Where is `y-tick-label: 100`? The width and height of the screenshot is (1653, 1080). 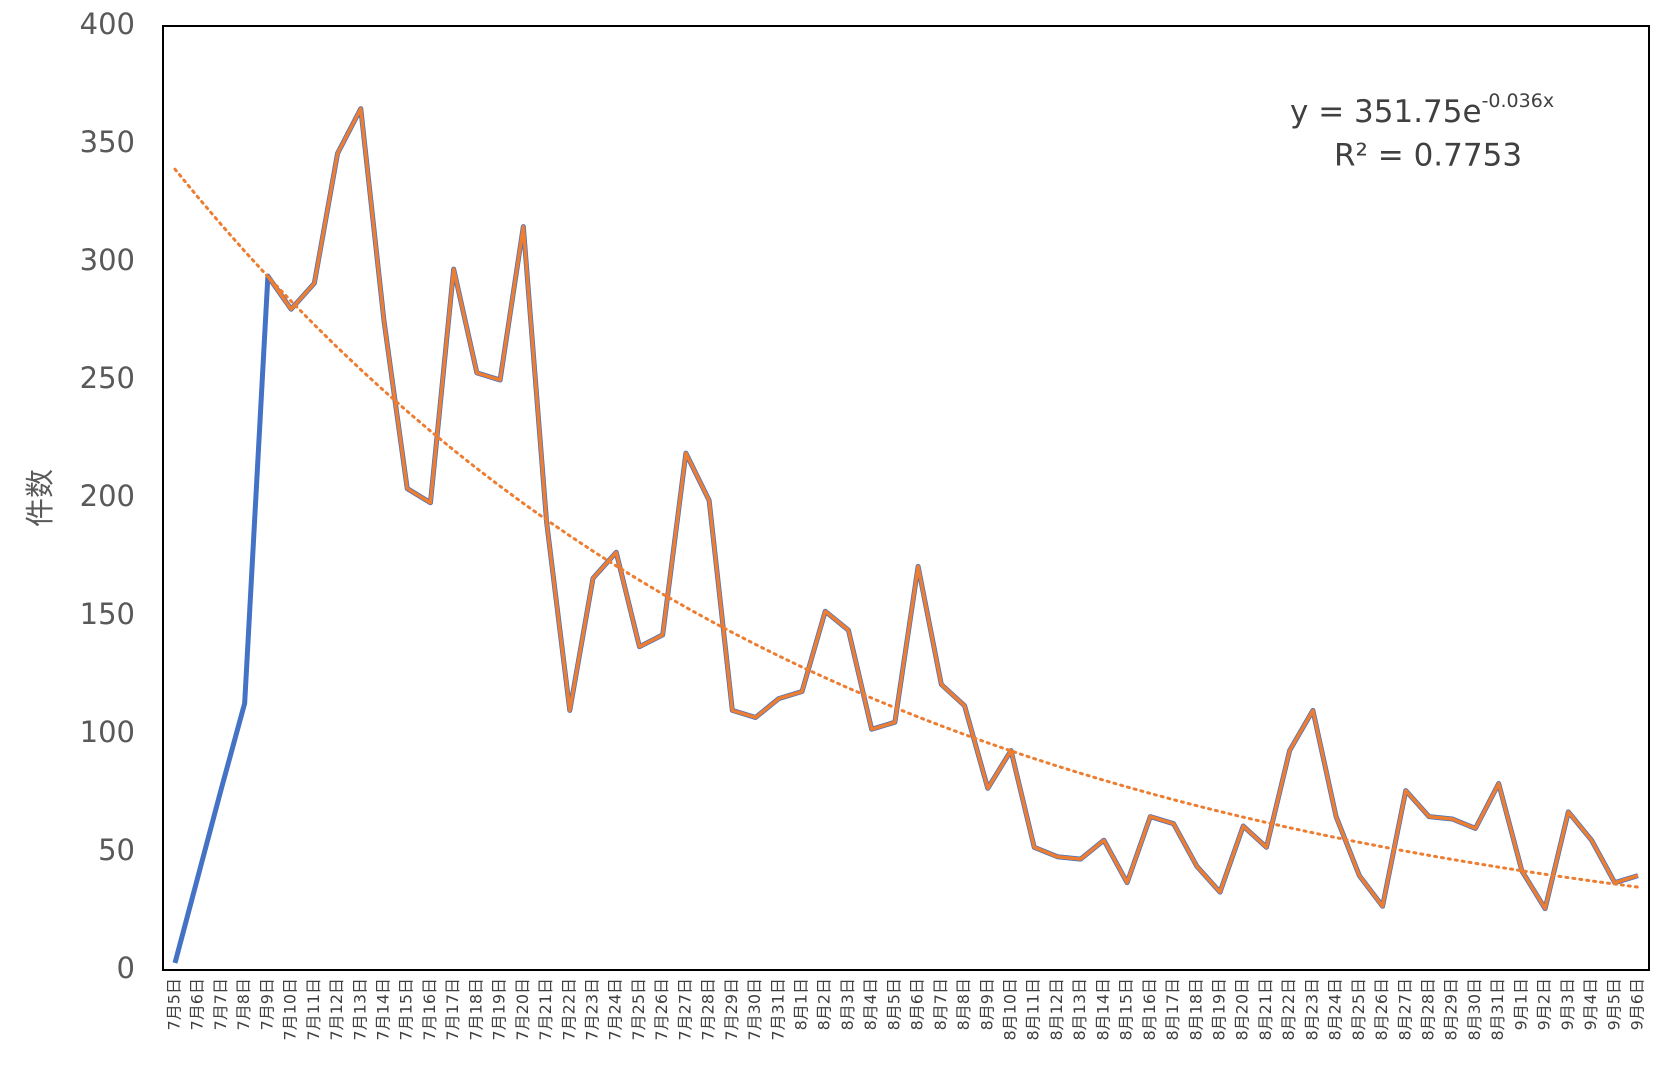
y-tick-label: 100 is located at coordinates (107, 732).